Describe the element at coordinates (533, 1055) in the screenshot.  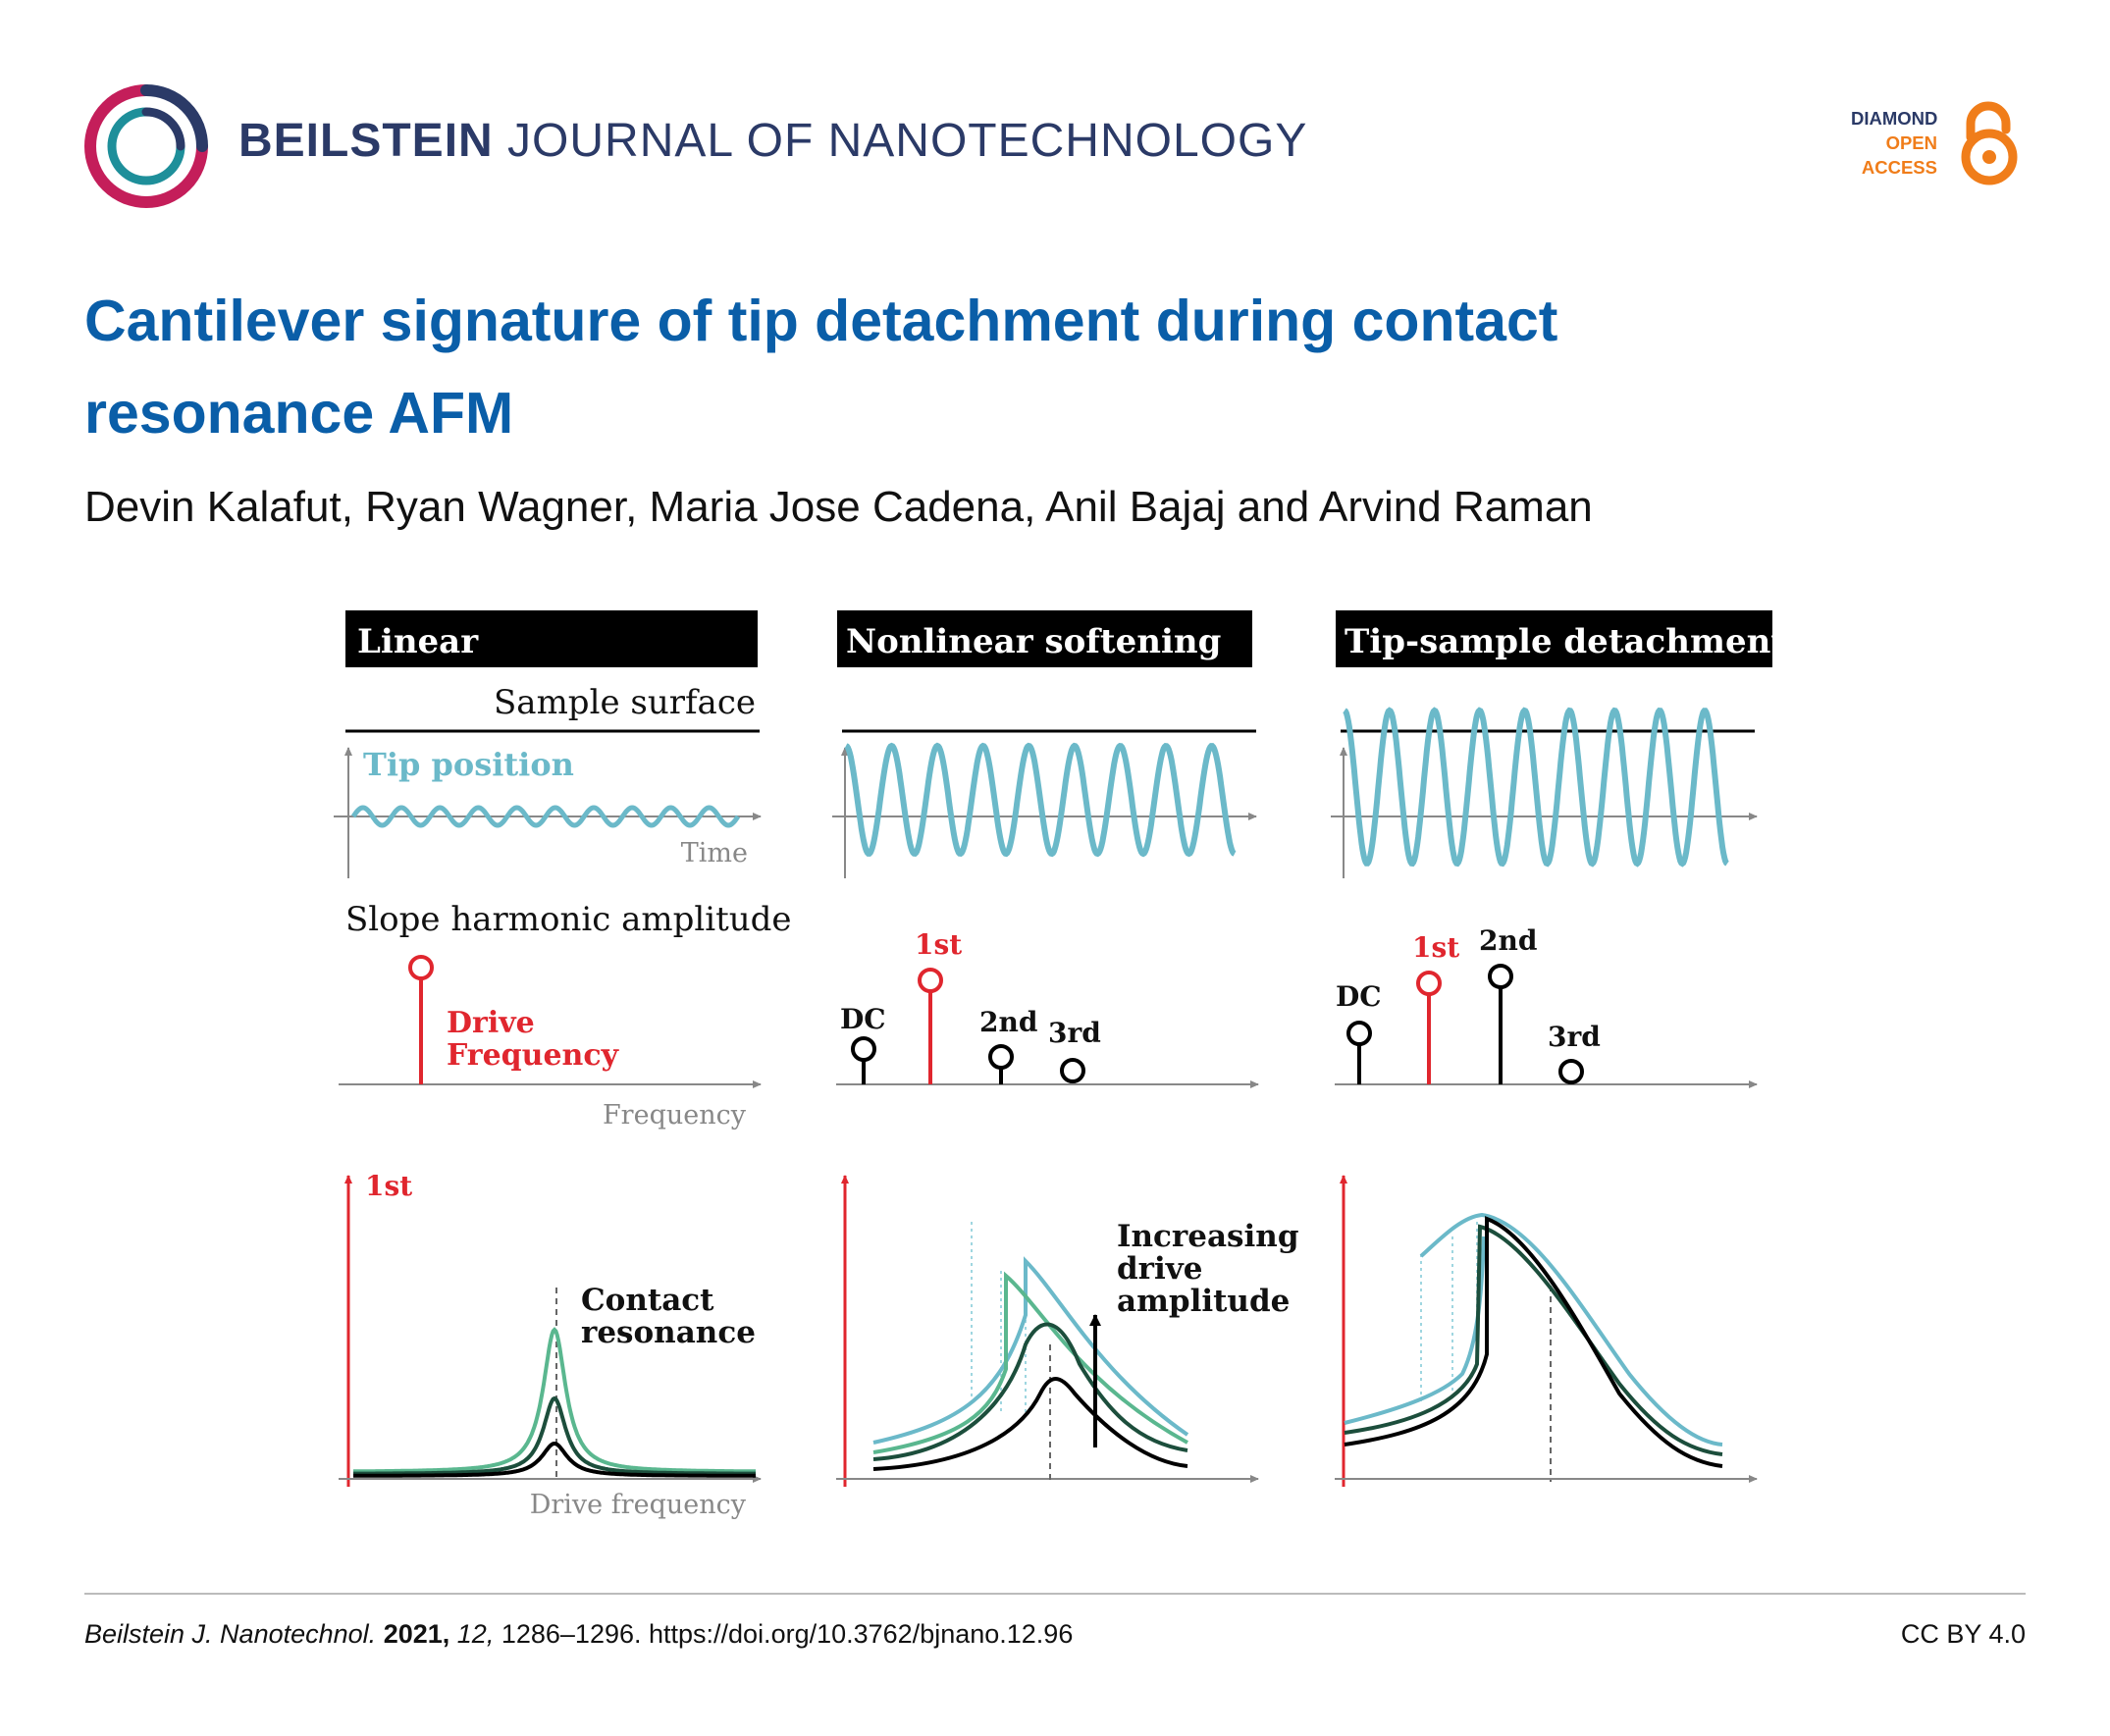
I see `drive-label-line2: Frequency` at that location.